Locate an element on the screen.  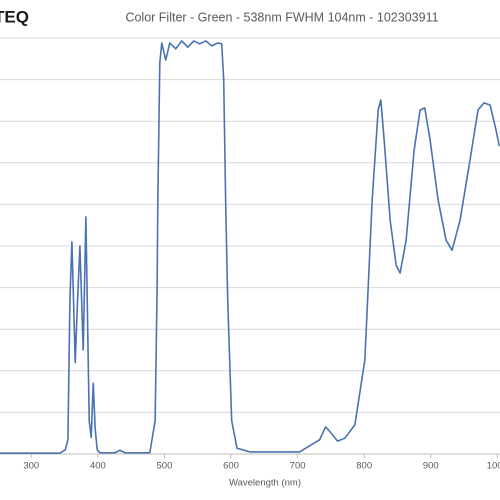
x-tick-label: 500 is located at coordinates (165, 466).